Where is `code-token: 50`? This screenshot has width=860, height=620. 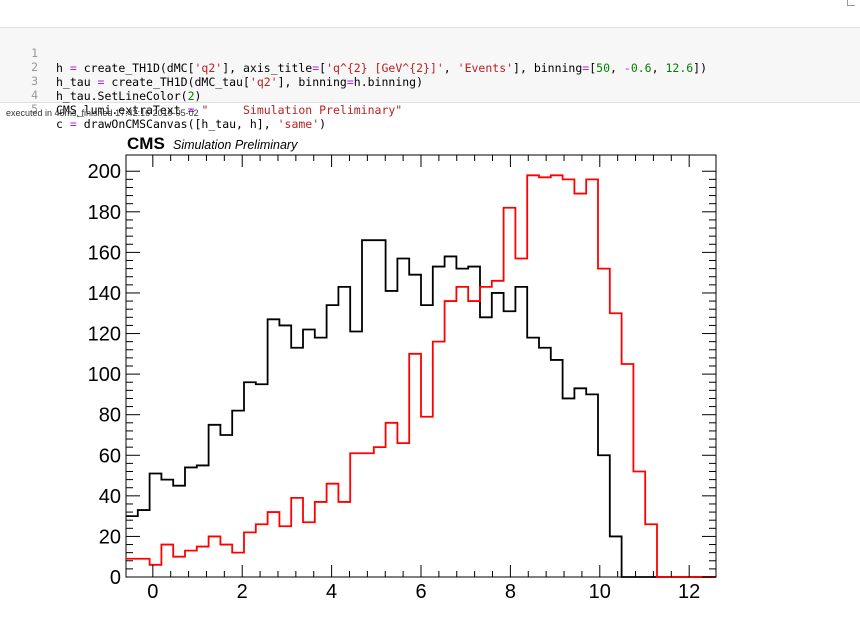 code-token: 50 is located at coordinates (603, 68).